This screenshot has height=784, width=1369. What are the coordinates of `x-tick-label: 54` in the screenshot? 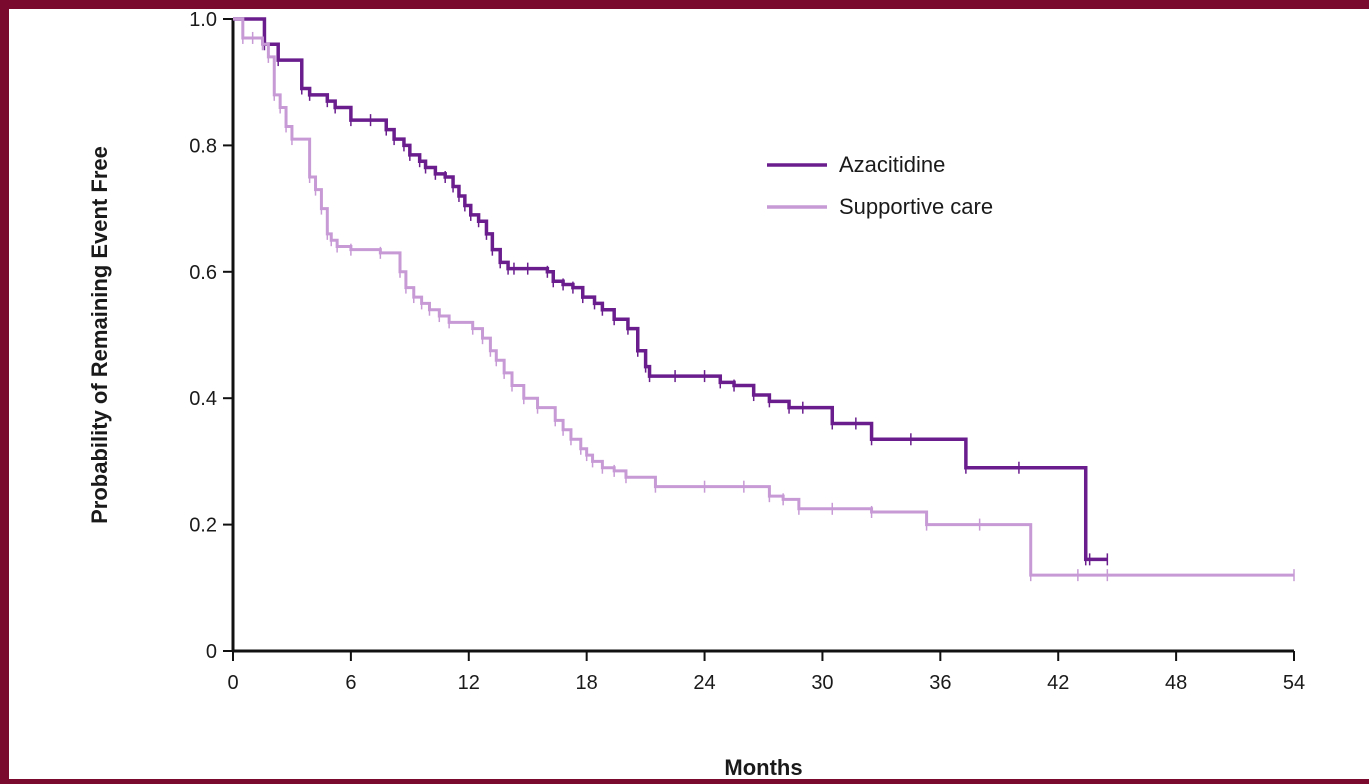 It's located at (1294, 683).